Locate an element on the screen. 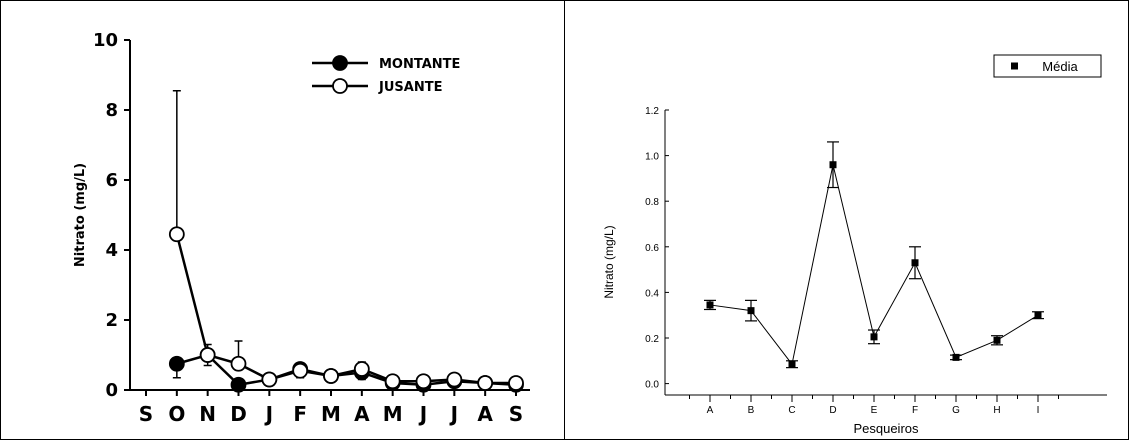 The image size is (1129, 440). x-tick-label: I is located at coordinates (1038, 410).